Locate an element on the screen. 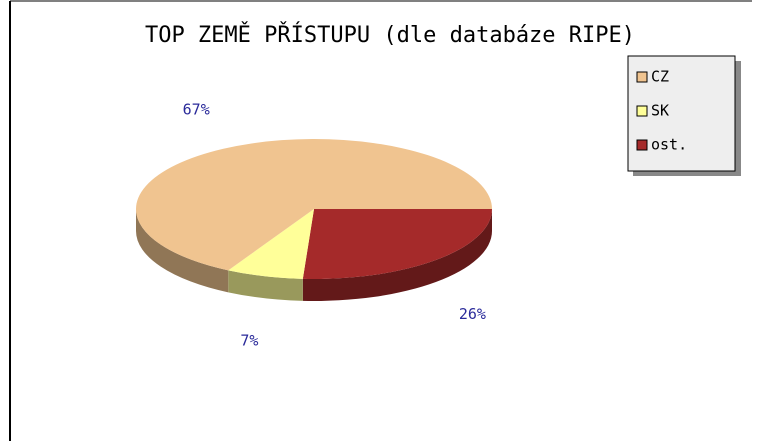 The image size is (758, 441). legend-label: CZ is located at coordinates (660, 77).